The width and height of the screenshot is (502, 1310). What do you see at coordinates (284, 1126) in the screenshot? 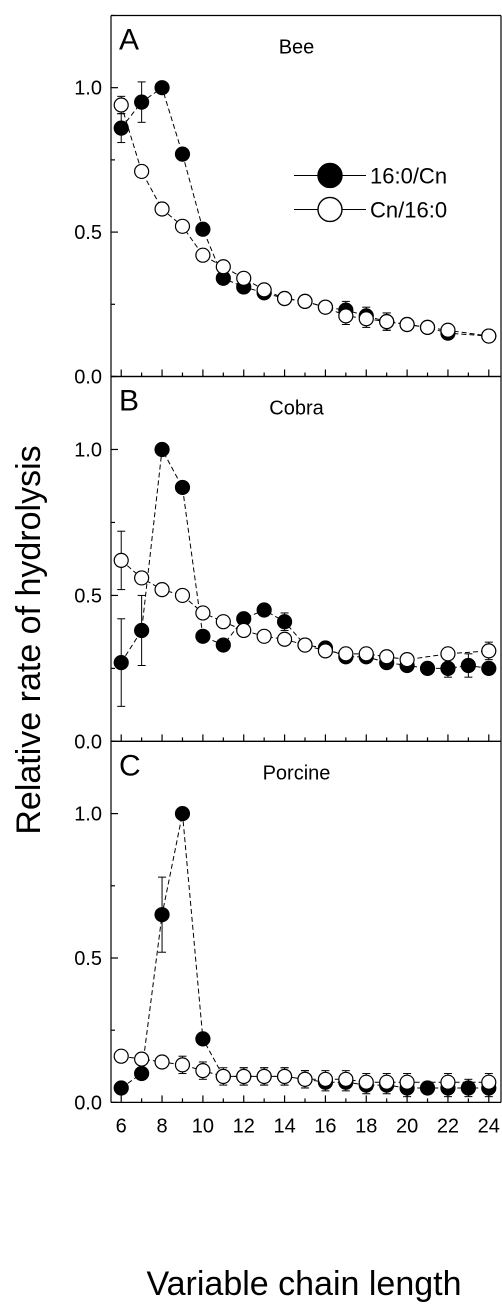
I see `x-tick-label: 14` at bounding box center [284, 1126].